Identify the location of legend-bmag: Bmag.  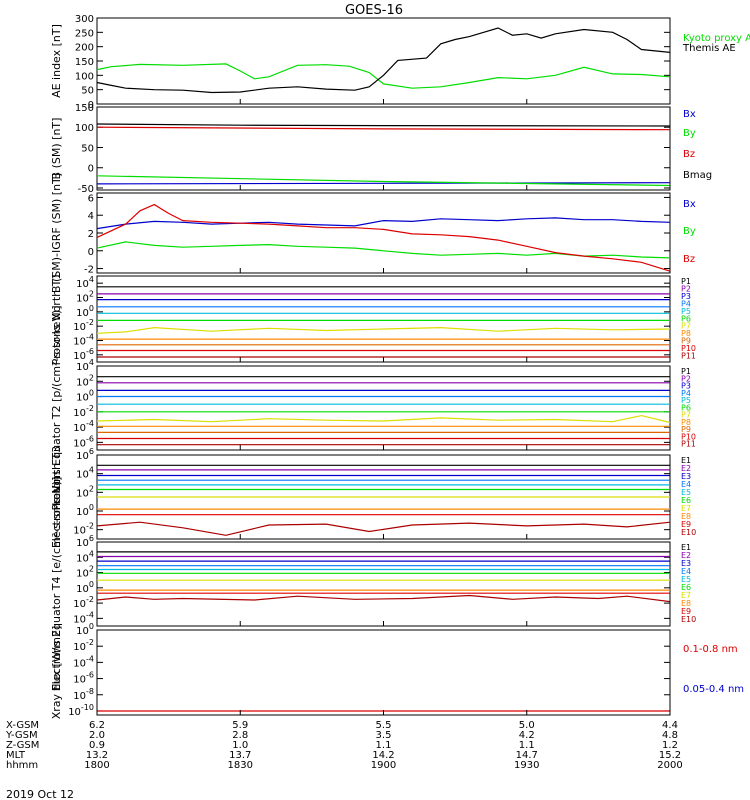
(697, 175).